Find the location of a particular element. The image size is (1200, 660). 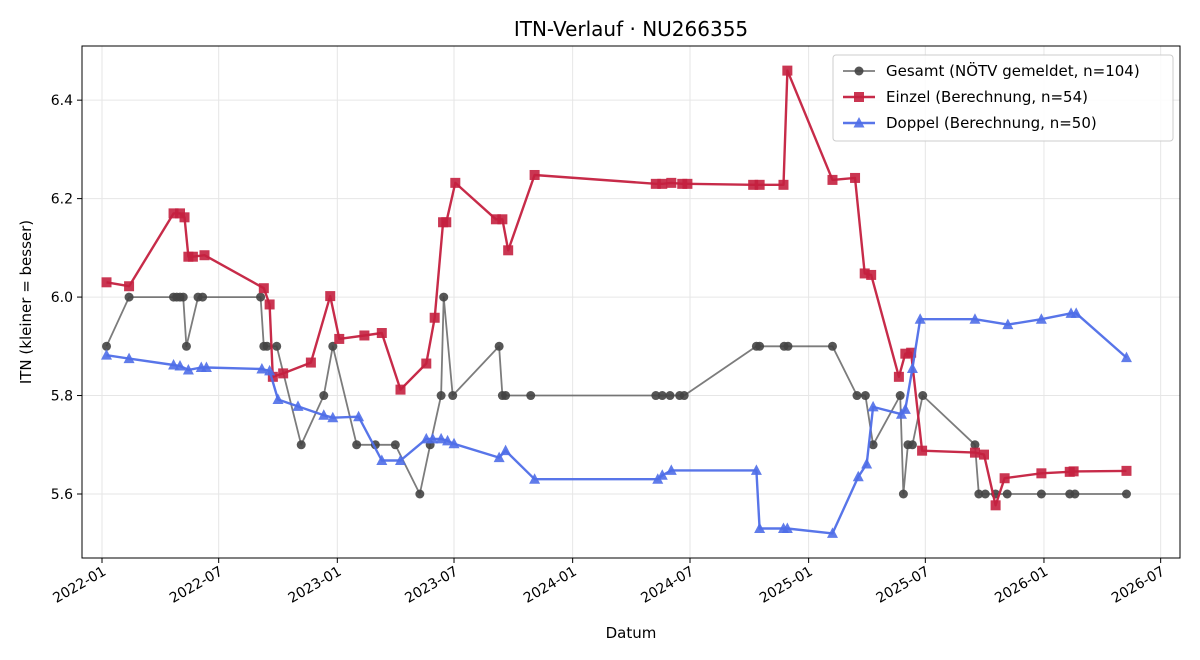

y-tick-label: 5.6 is located at coordinates (62, 495).